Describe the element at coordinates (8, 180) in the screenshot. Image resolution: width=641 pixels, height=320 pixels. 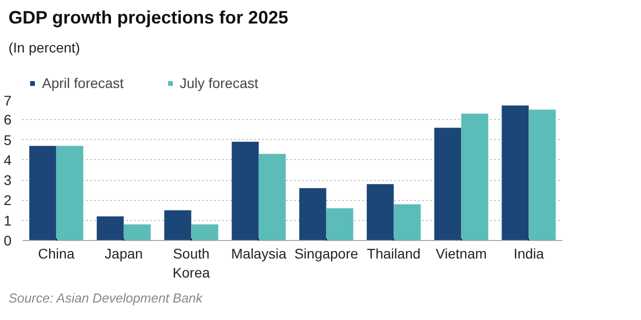
I see `y-tick-label: 3` at that location.